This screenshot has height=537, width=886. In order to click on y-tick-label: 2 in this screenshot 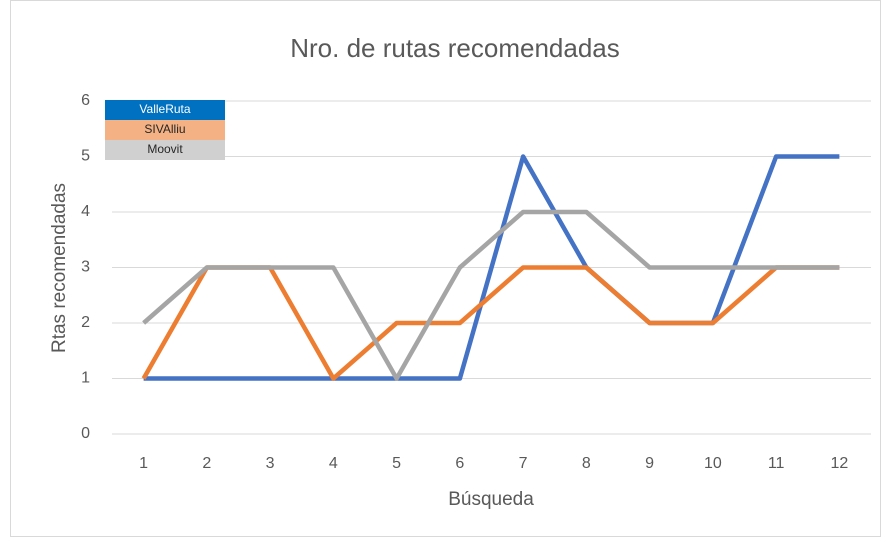, I will do `click(85, 322)`.